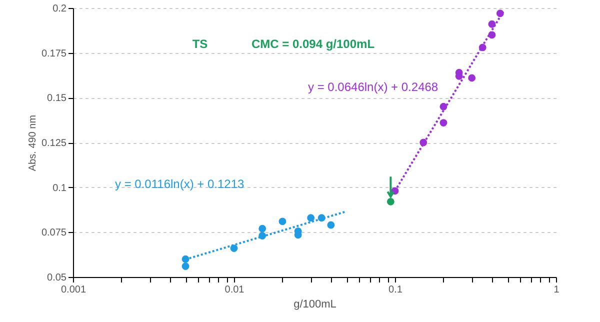 The image size is (600, 322). Describe the element at coordinates (315, 304) in the screenshot. I see `x-axis-title: g/100mL` at that location.